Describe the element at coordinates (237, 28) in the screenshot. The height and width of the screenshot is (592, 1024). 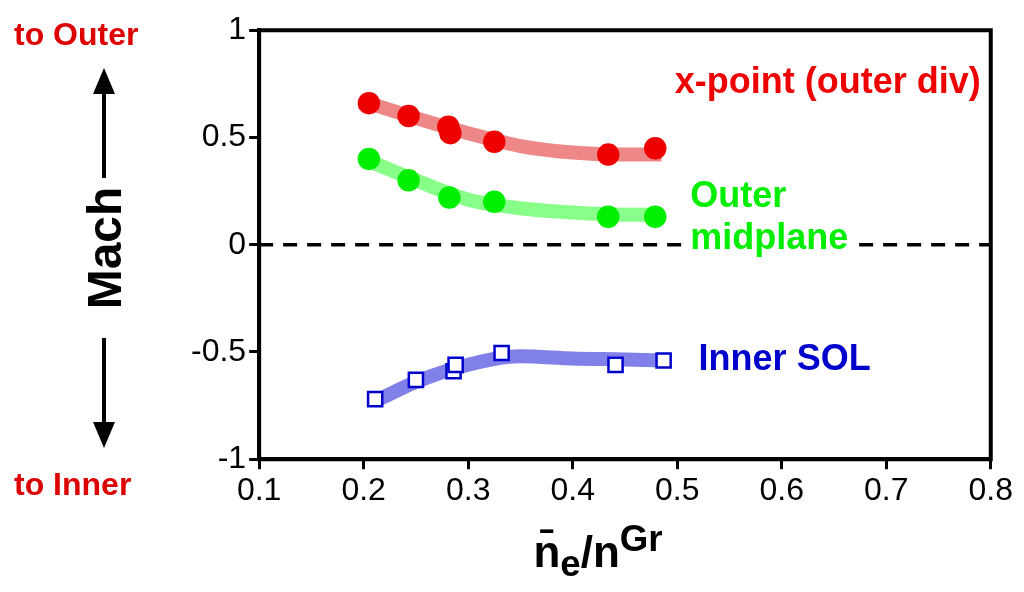
I see `y-tick-label: 1` at that location.